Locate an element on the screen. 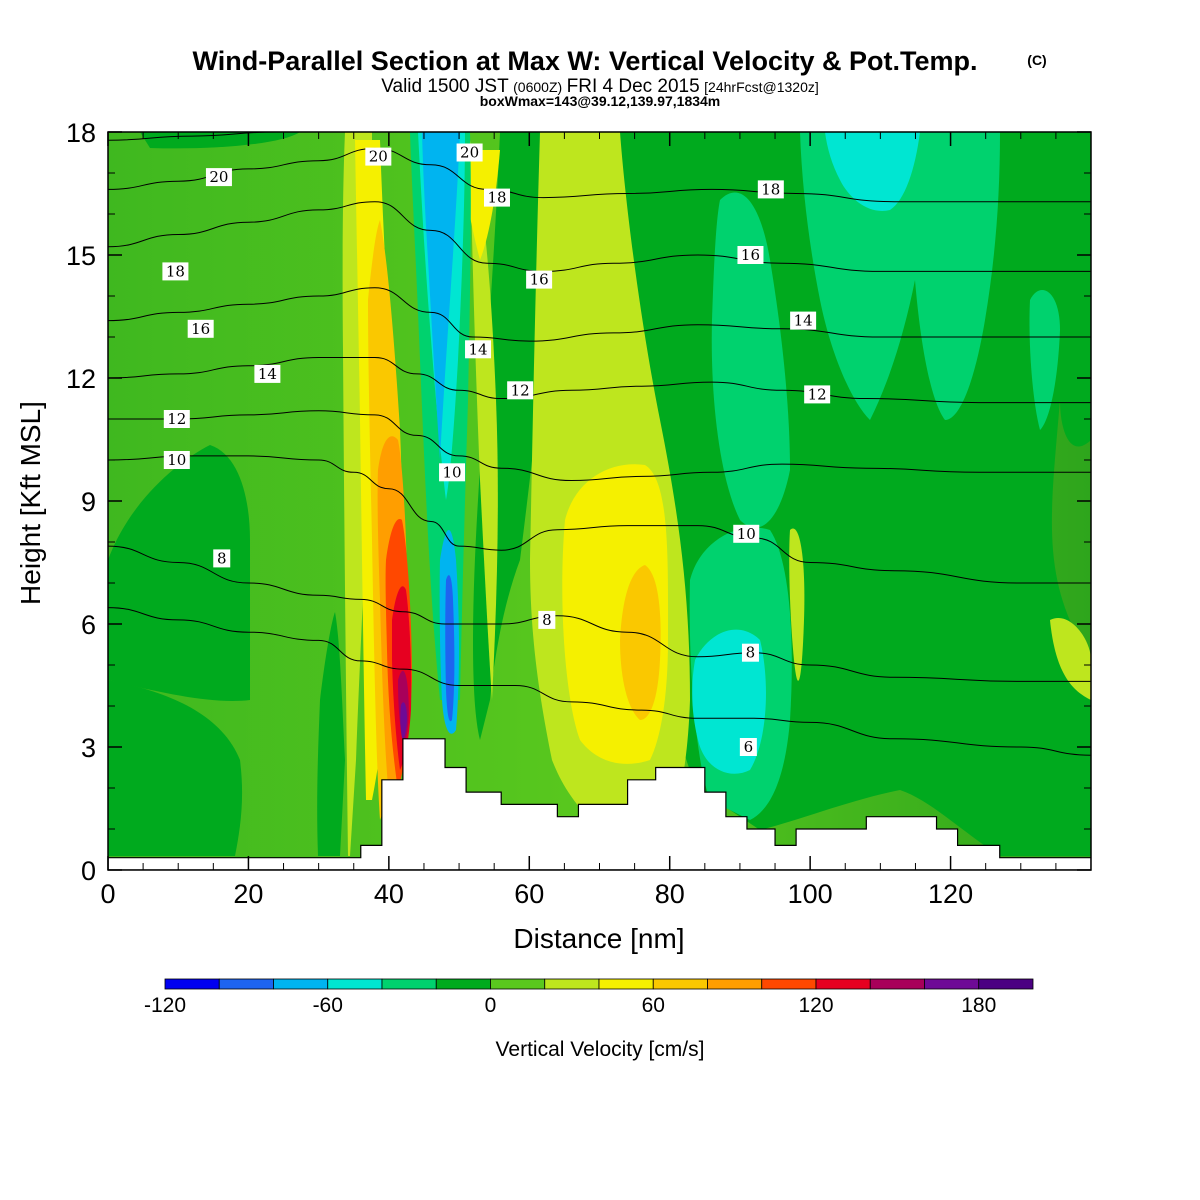 The image size is (1200, 1200). vv-region-neg20-40-a is located at coordinates (750, 360).